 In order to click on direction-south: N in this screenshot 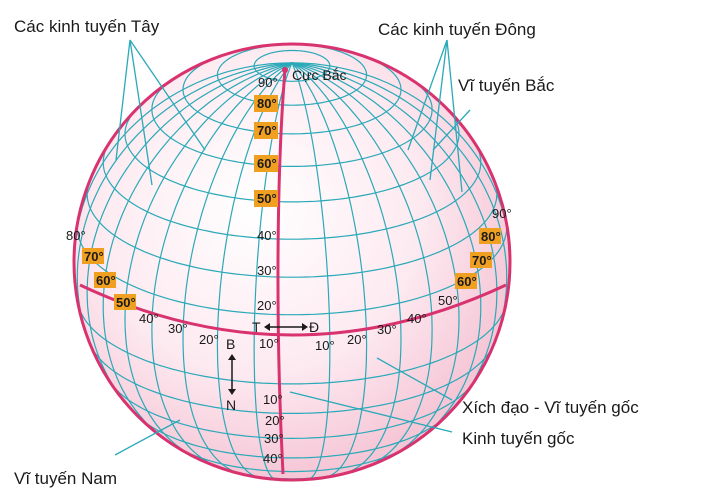, I will do `click(231, 405)`.